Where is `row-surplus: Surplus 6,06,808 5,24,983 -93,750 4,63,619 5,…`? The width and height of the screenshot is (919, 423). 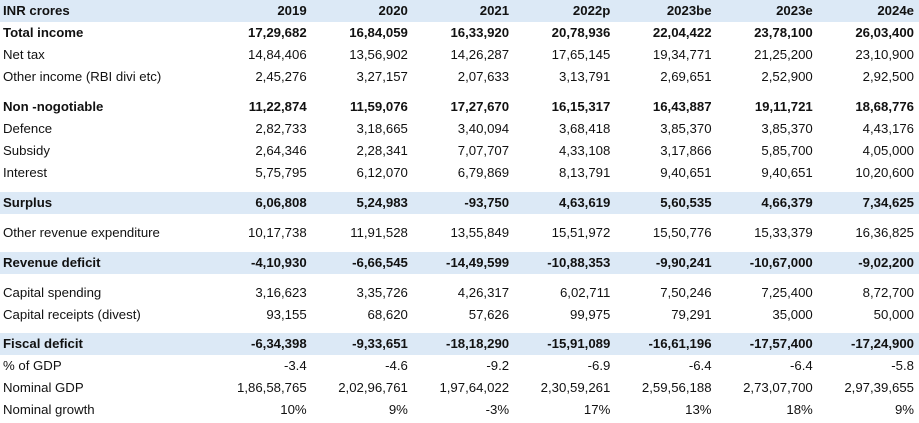
row-surplus: Surplus 6,06,808 5,24,983 -93,750 4,63,619 5,… is located at coordinates (459, 203).